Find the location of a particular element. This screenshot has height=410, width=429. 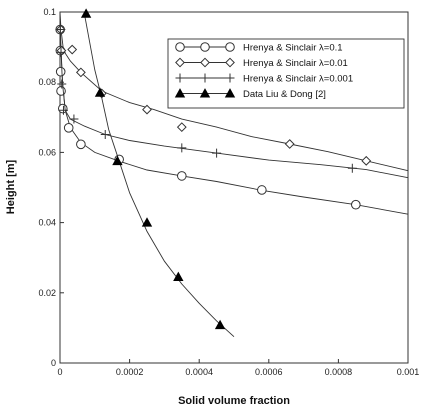

x-axis-label: Solid volume fraction is located at coordinates (234, 401).